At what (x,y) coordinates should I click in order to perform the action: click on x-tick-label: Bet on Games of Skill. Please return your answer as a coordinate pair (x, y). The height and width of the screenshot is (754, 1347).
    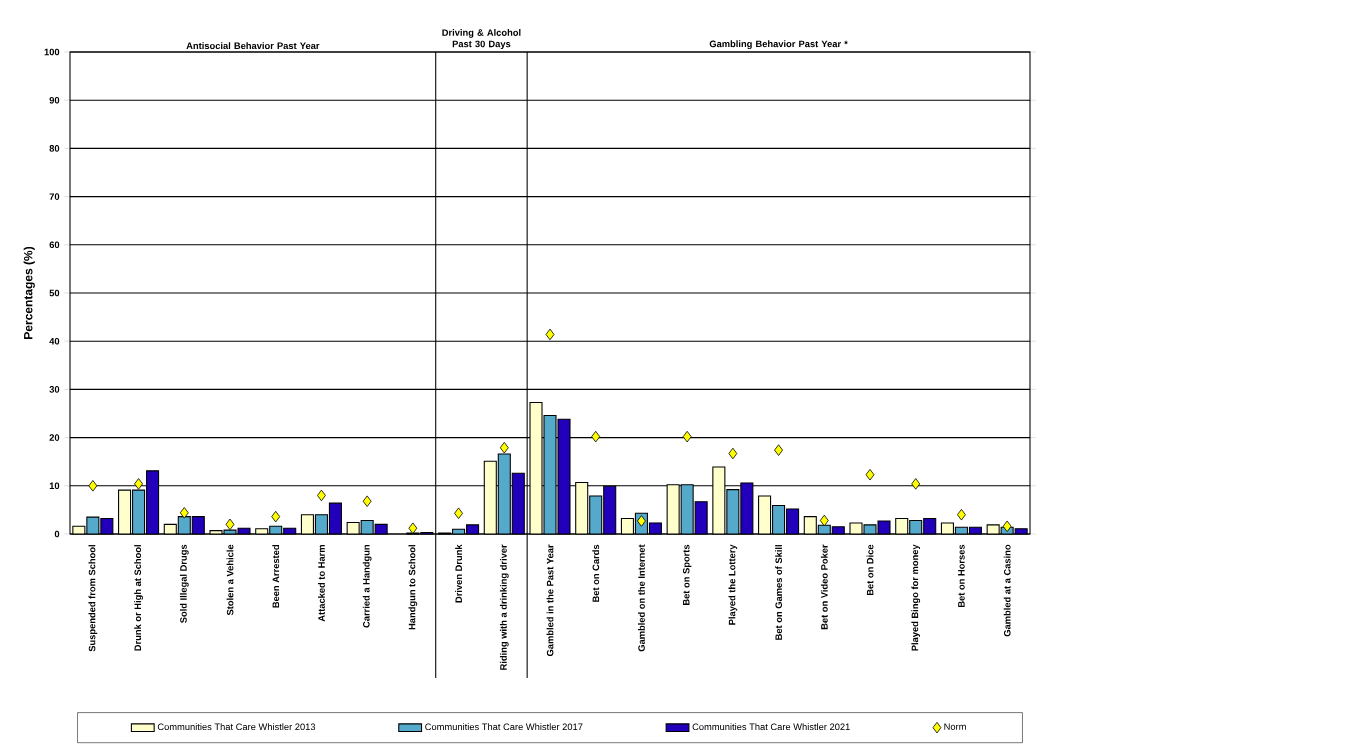
    Looking at the image, I should click on (778, 592).